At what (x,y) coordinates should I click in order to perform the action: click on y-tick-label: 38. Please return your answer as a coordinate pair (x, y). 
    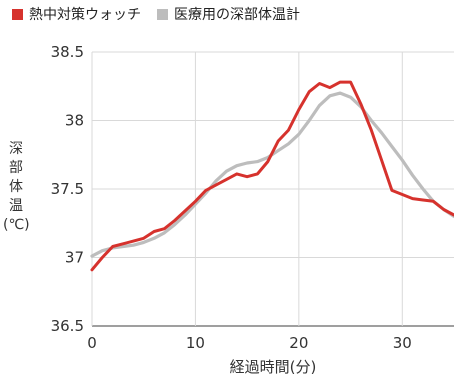
    Looking at the image, I should click on (74, 121).